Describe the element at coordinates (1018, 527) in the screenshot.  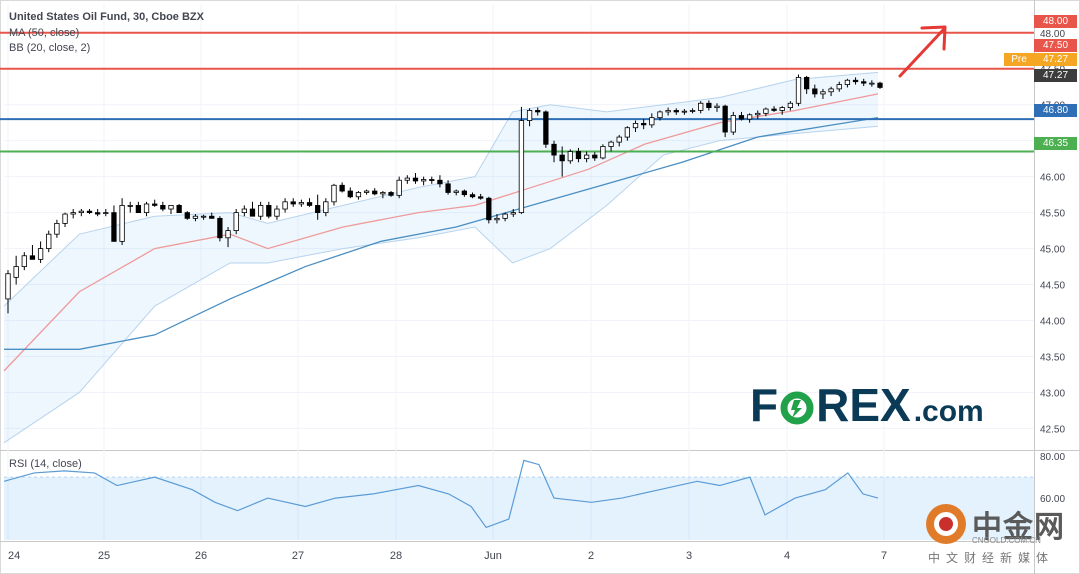
I see `watermark-brand: 中金网` at that location.